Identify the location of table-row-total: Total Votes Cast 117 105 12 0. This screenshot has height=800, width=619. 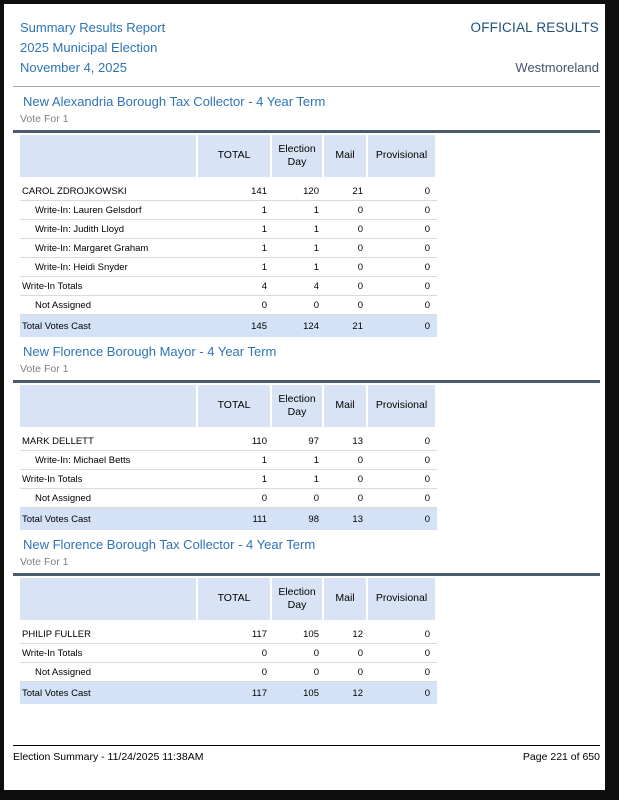
(228, 693).